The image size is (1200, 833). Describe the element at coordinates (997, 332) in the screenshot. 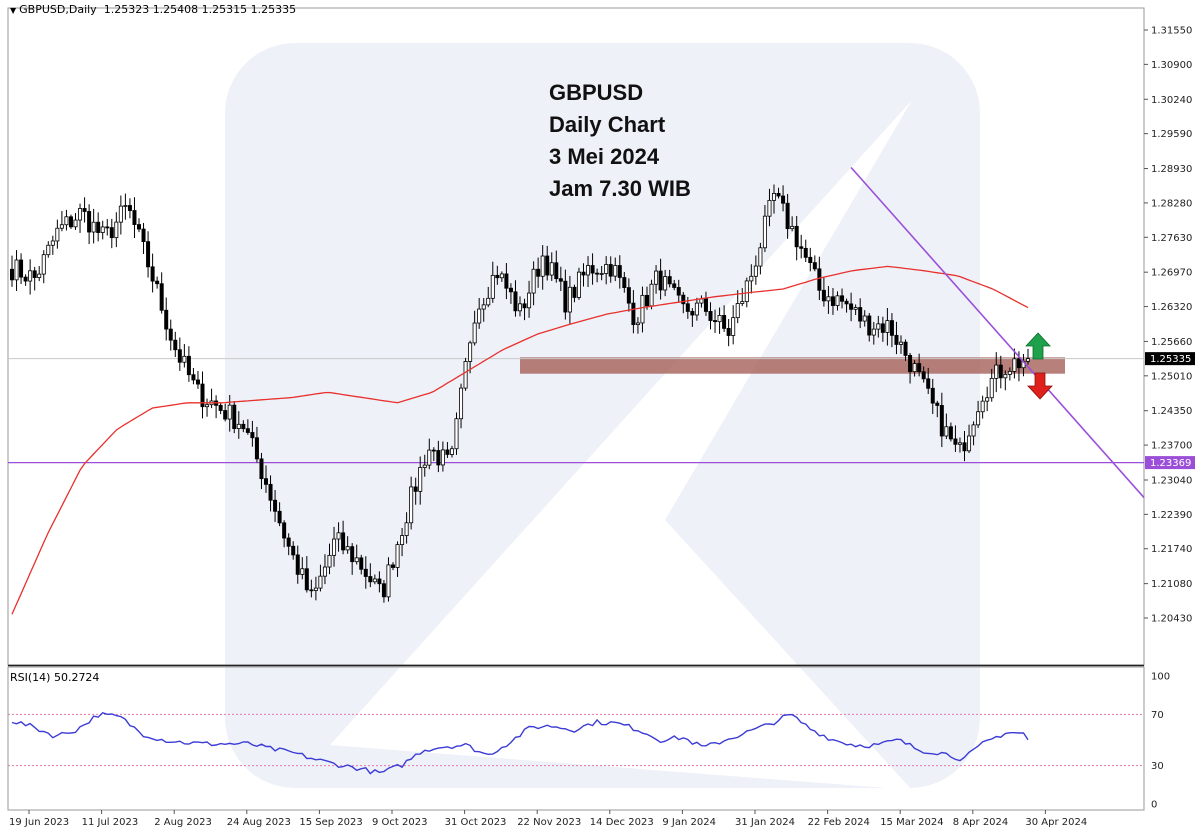

I see `descending-trendline` at that location.